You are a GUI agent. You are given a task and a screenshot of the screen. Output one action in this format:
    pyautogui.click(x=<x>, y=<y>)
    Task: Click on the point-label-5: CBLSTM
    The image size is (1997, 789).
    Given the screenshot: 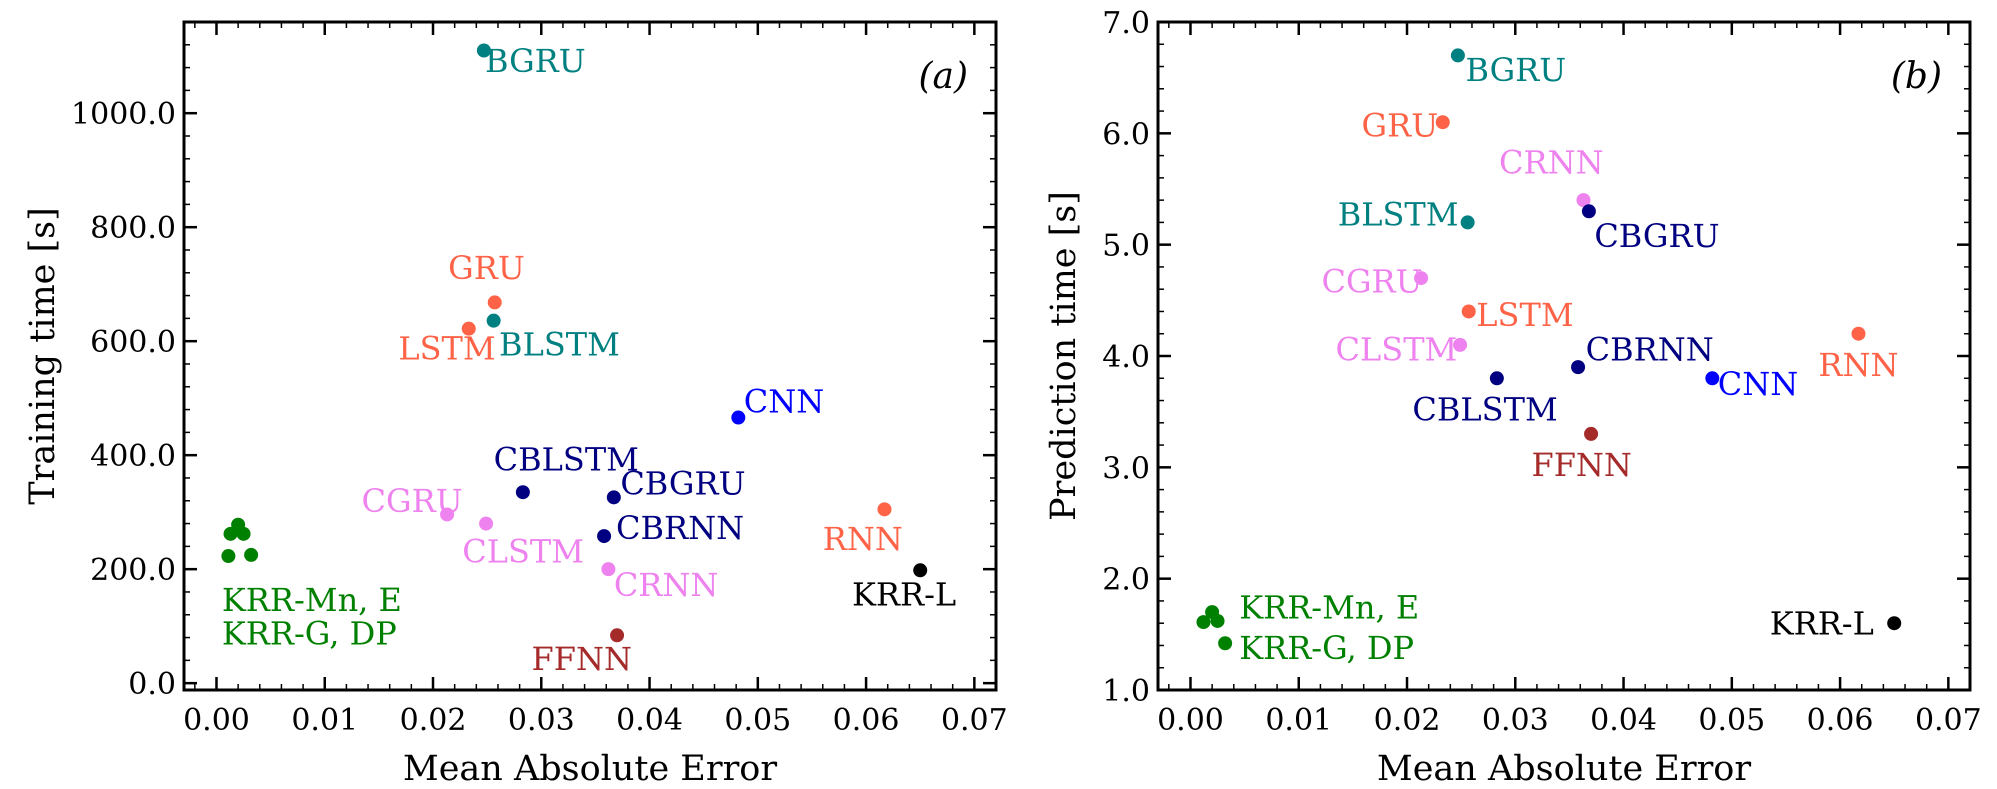 What is the action you would take?
    pyautogui.click(x=566, y=460)
    